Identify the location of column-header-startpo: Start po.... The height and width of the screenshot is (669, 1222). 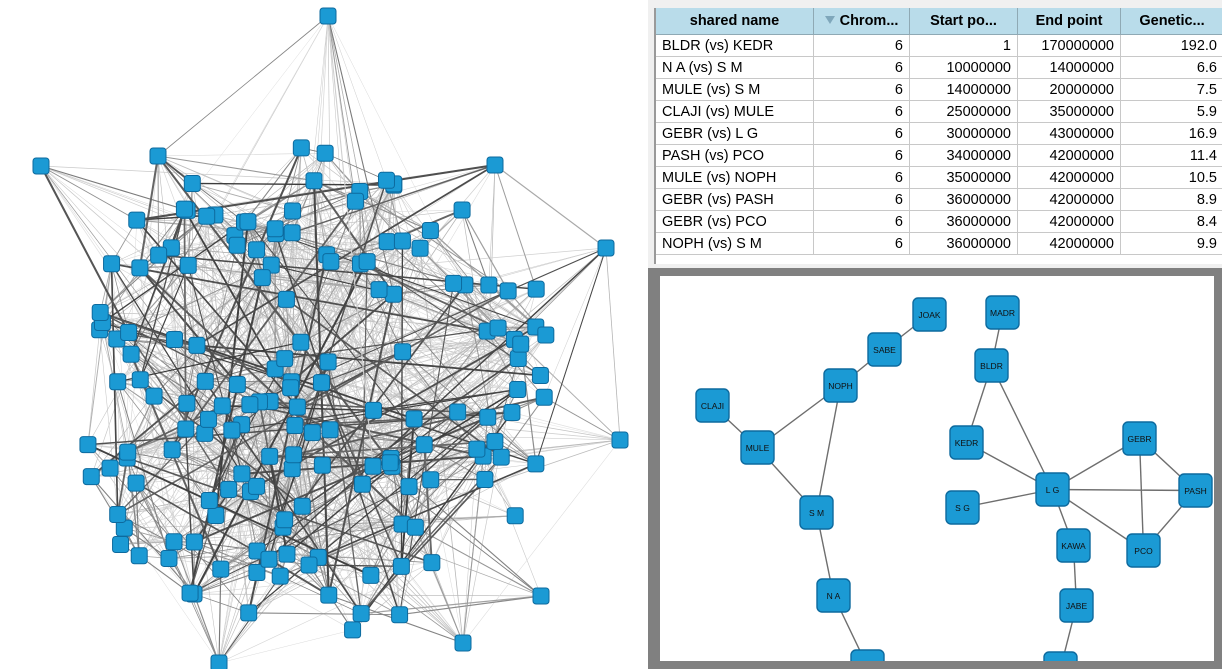
(964, 21).